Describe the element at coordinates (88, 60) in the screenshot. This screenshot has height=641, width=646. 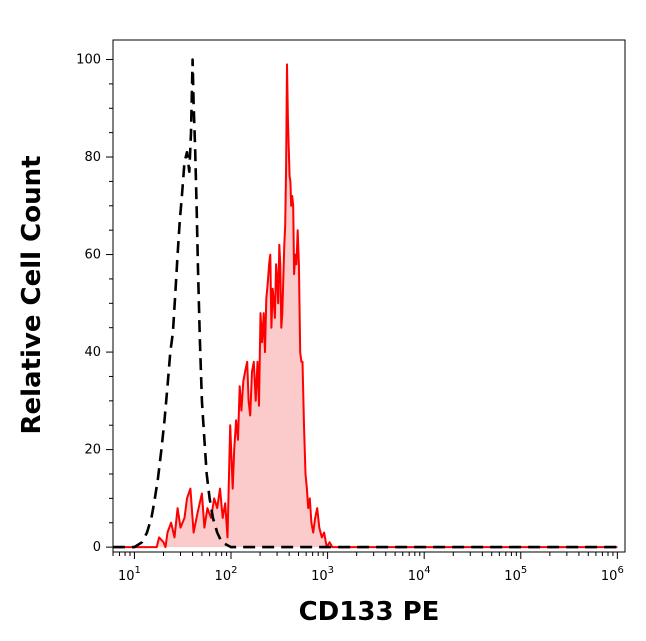
I see `y-tick-label: 100` at that location.